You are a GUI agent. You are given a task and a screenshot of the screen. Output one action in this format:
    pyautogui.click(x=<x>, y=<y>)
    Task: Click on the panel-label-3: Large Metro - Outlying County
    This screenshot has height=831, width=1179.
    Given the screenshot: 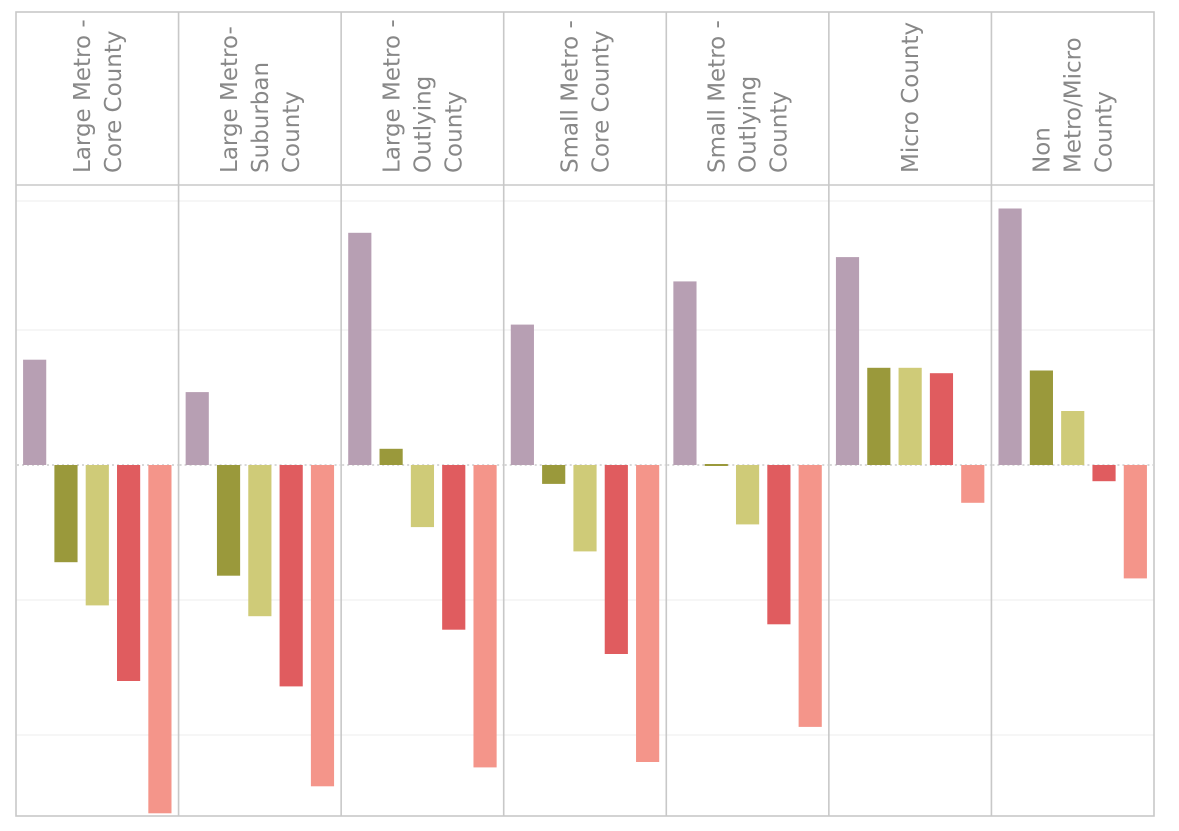 What is the action you would take?
    pyautogui.click(x=423, y=96)
    